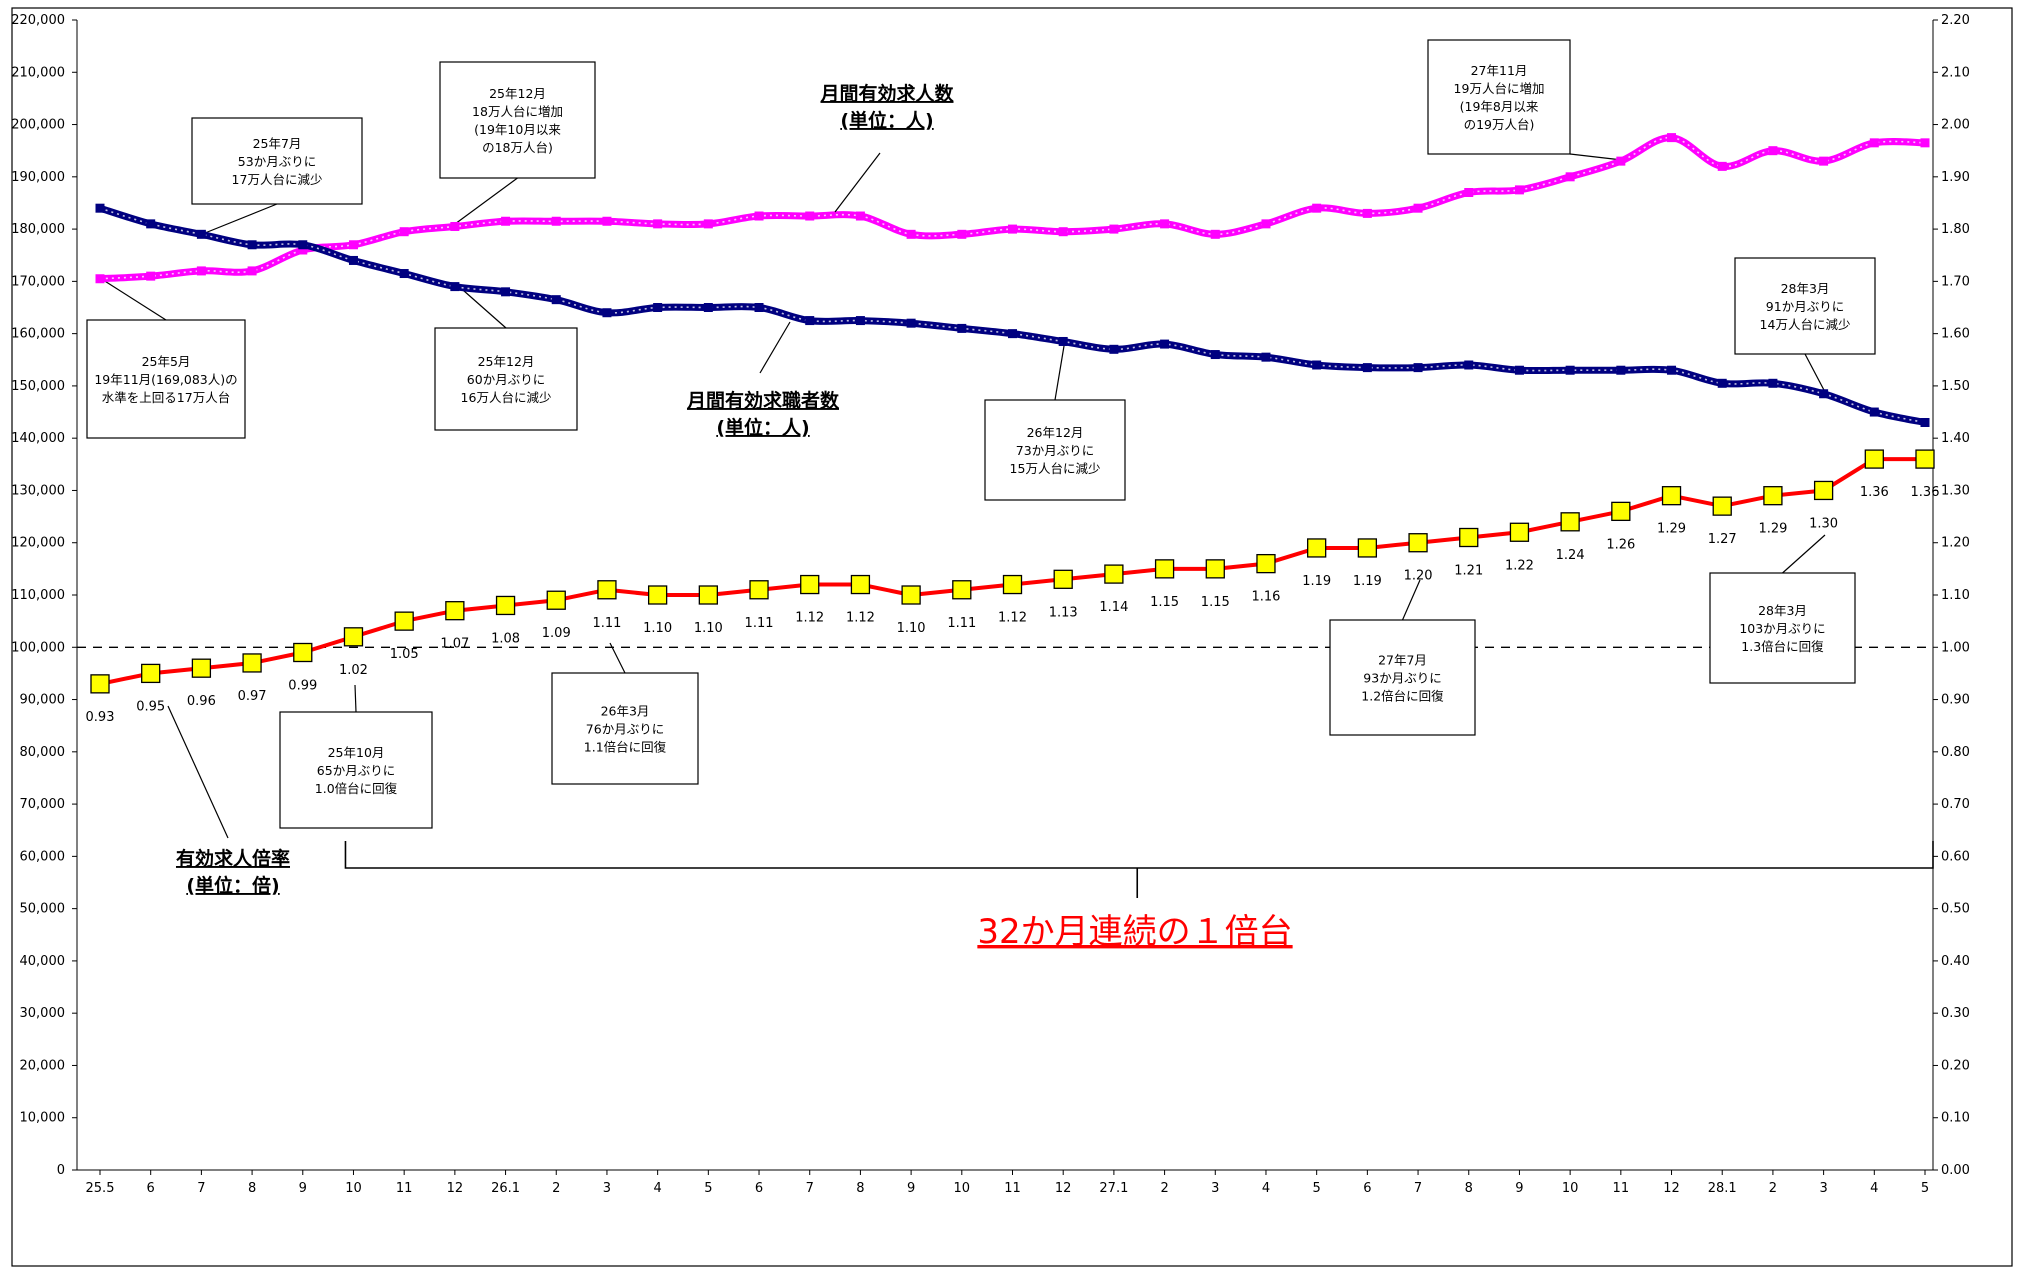  Describe the element at coordinates (38, 490) in the screenshot. I see `left-tick-label: 130,000` at that location.